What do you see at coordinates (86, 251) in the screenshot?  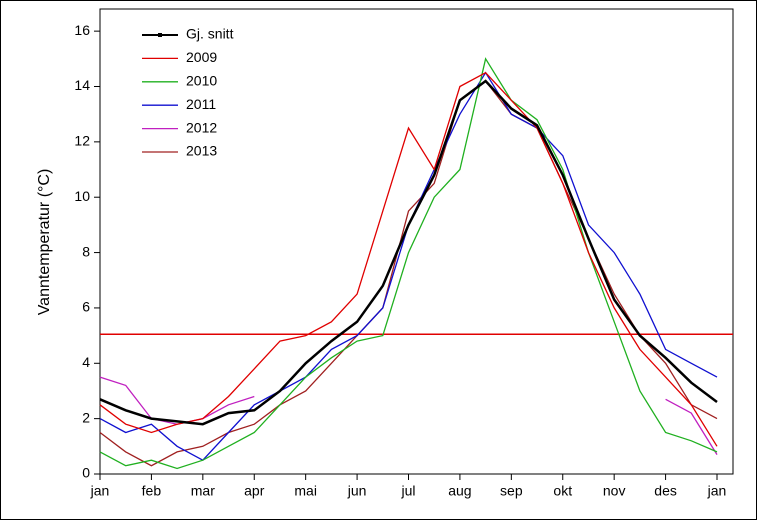 I see `y-tick-label: 8` at bounding box center [86, 251].